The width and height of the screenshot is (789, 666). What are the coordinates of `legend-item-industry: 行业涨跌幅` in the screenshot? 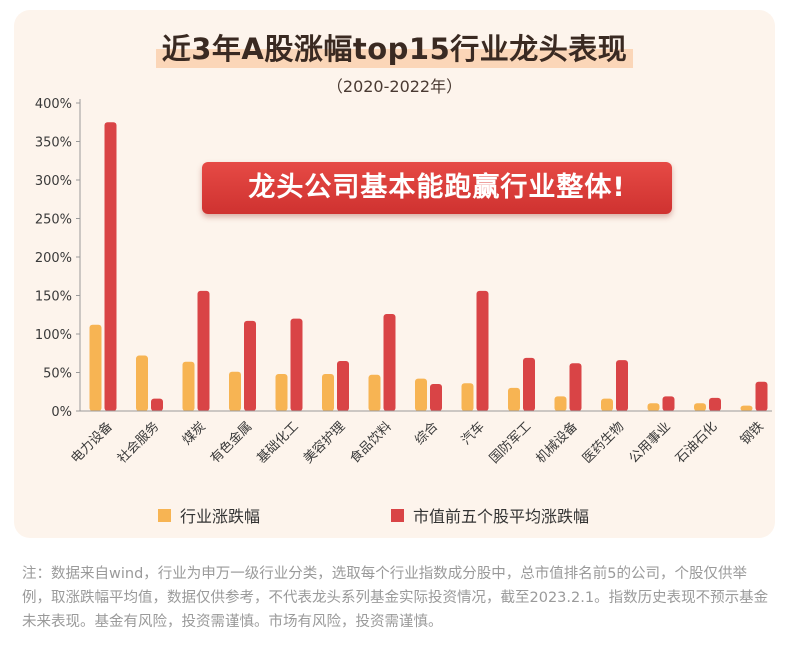 It's located at (209, 515).